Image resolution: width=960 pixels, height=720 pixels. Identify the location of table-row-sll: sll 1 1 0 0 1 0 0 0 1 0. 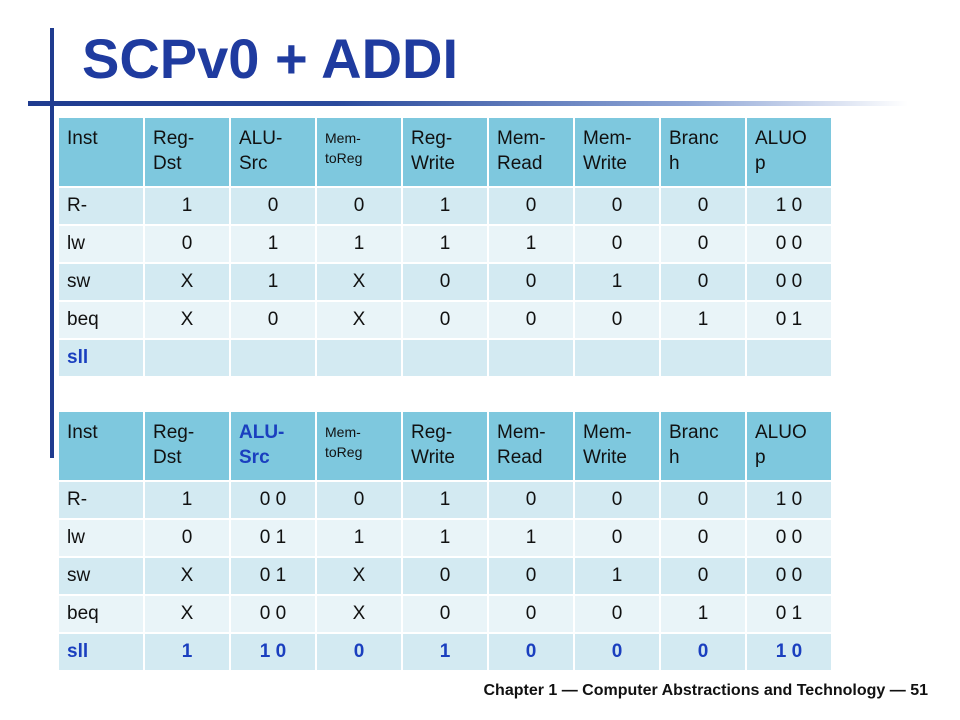
(445, 652).